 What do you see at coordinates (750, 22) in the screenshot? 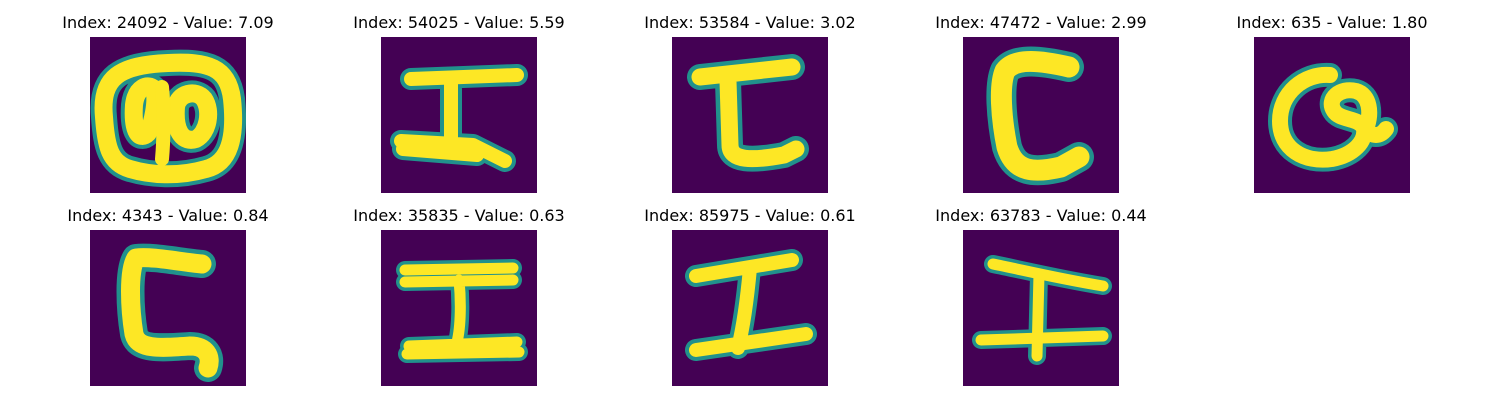
I see `panel-title: Index: 53584 - Value: 3.02` at bounding box center [750, 22].